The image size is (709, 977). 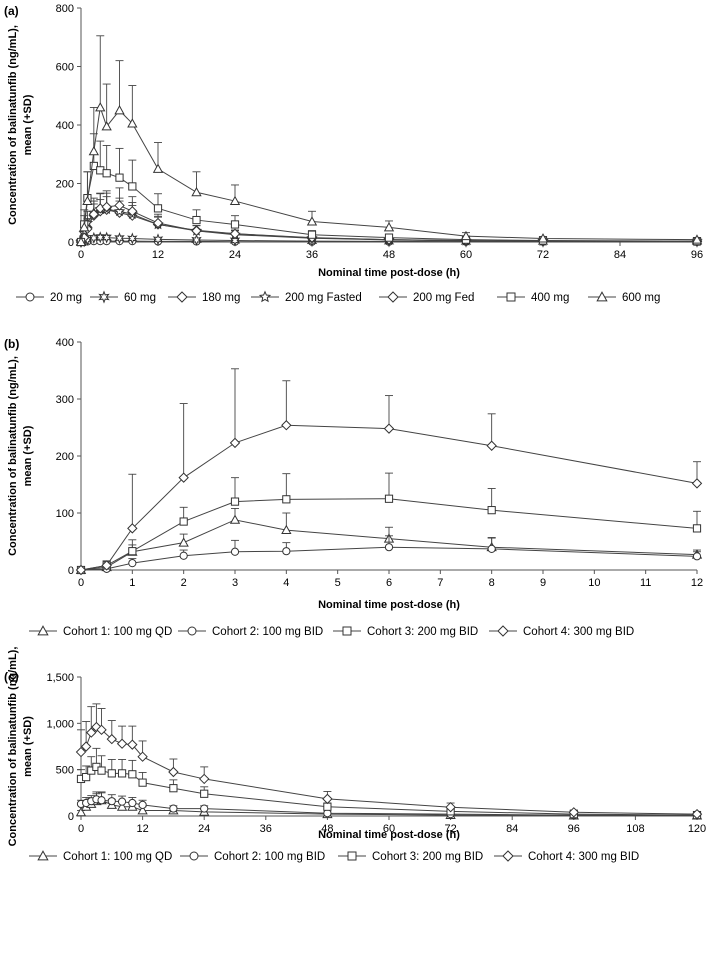 What do you see at coordinates (60, 678) in the screenshot?
I see `y-tick-label: 1,500` at bounding box center [60, 678].